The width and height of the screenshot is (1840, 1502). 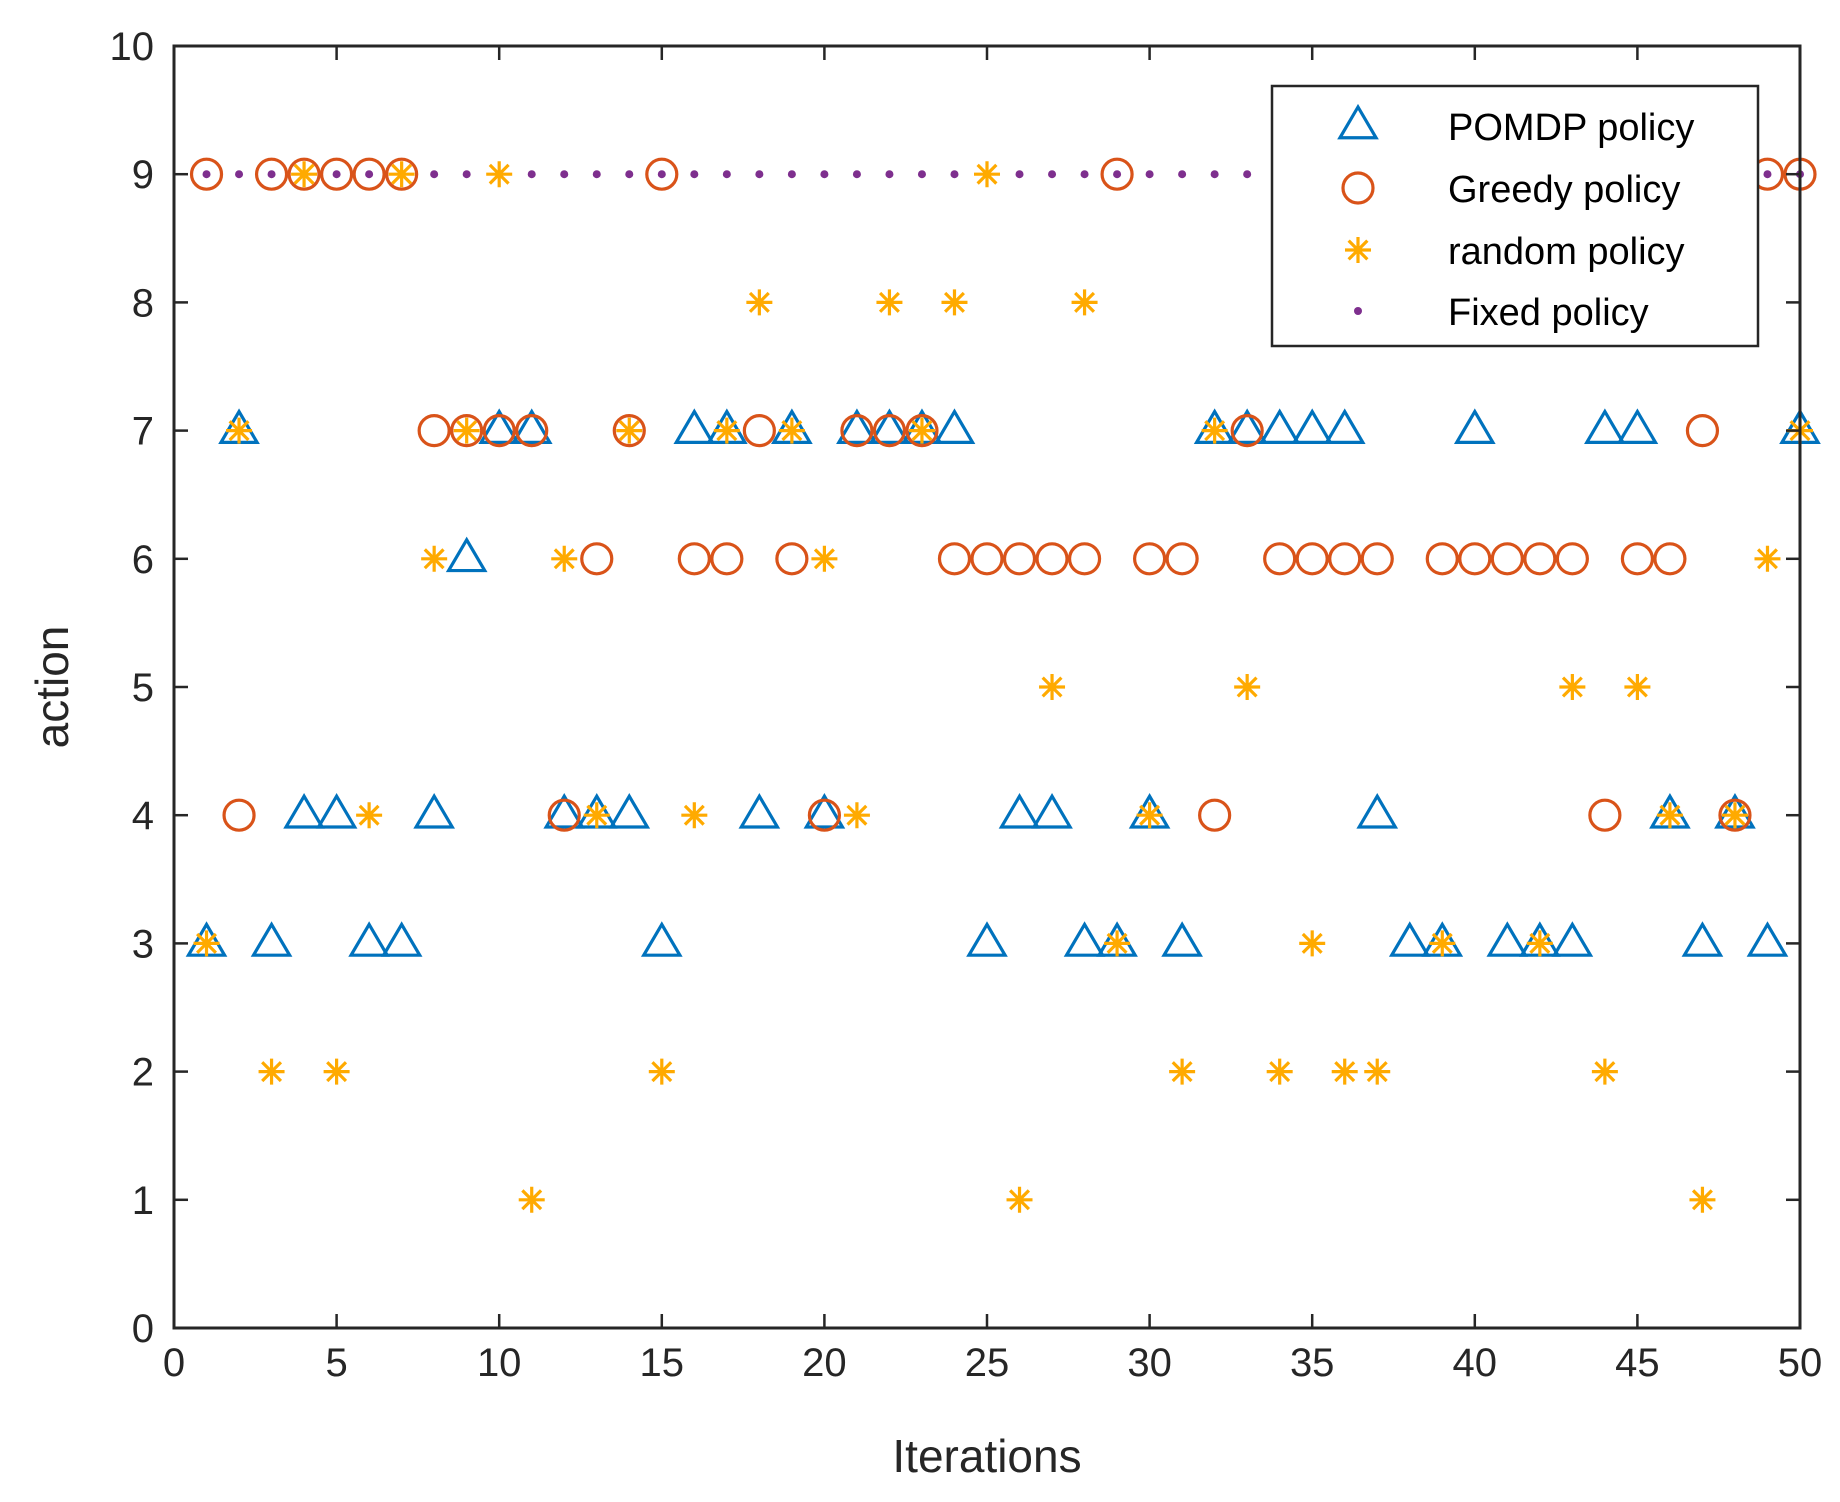 I want to click on legend-symbol-dot, so click(x=1358, y=311).